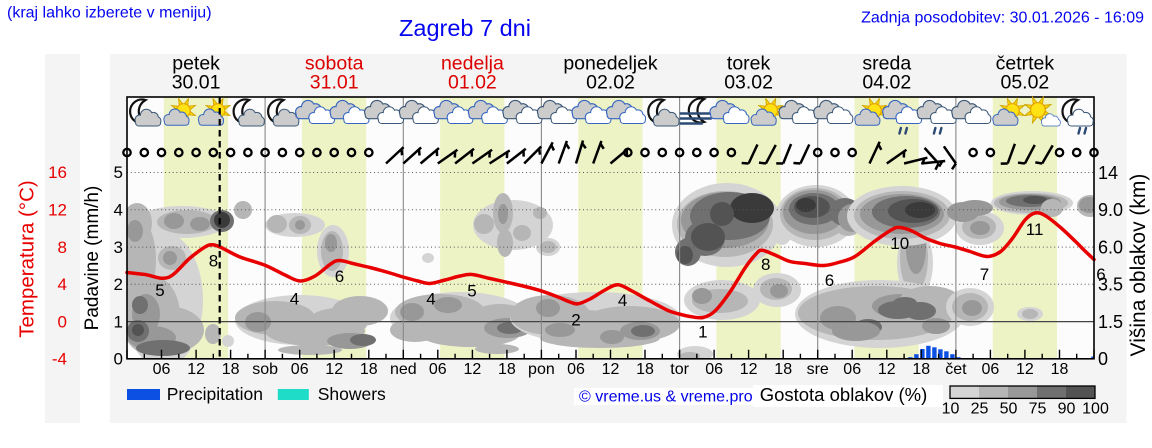  Describe the element at coordinates (679, 369) in the screenshot. I see `svg-text: tor` at that location.